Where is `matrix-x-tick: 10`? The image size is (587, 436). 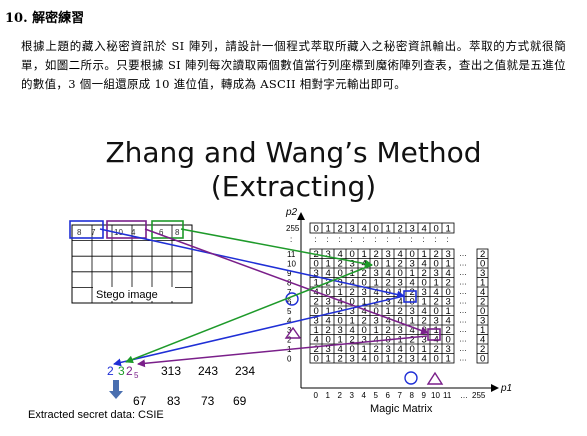
matrix-x-tick: 10 is located at coordinates (435, 395).